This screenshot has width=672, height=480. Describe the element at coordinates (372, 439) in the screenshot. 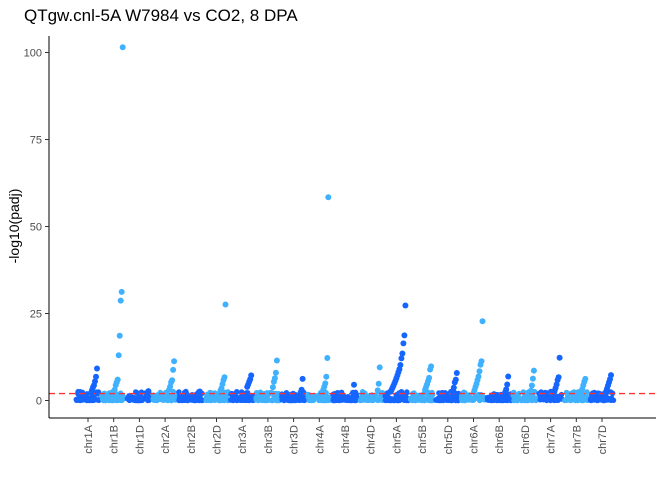

I see `x-tick-label: chr4D` at that location.